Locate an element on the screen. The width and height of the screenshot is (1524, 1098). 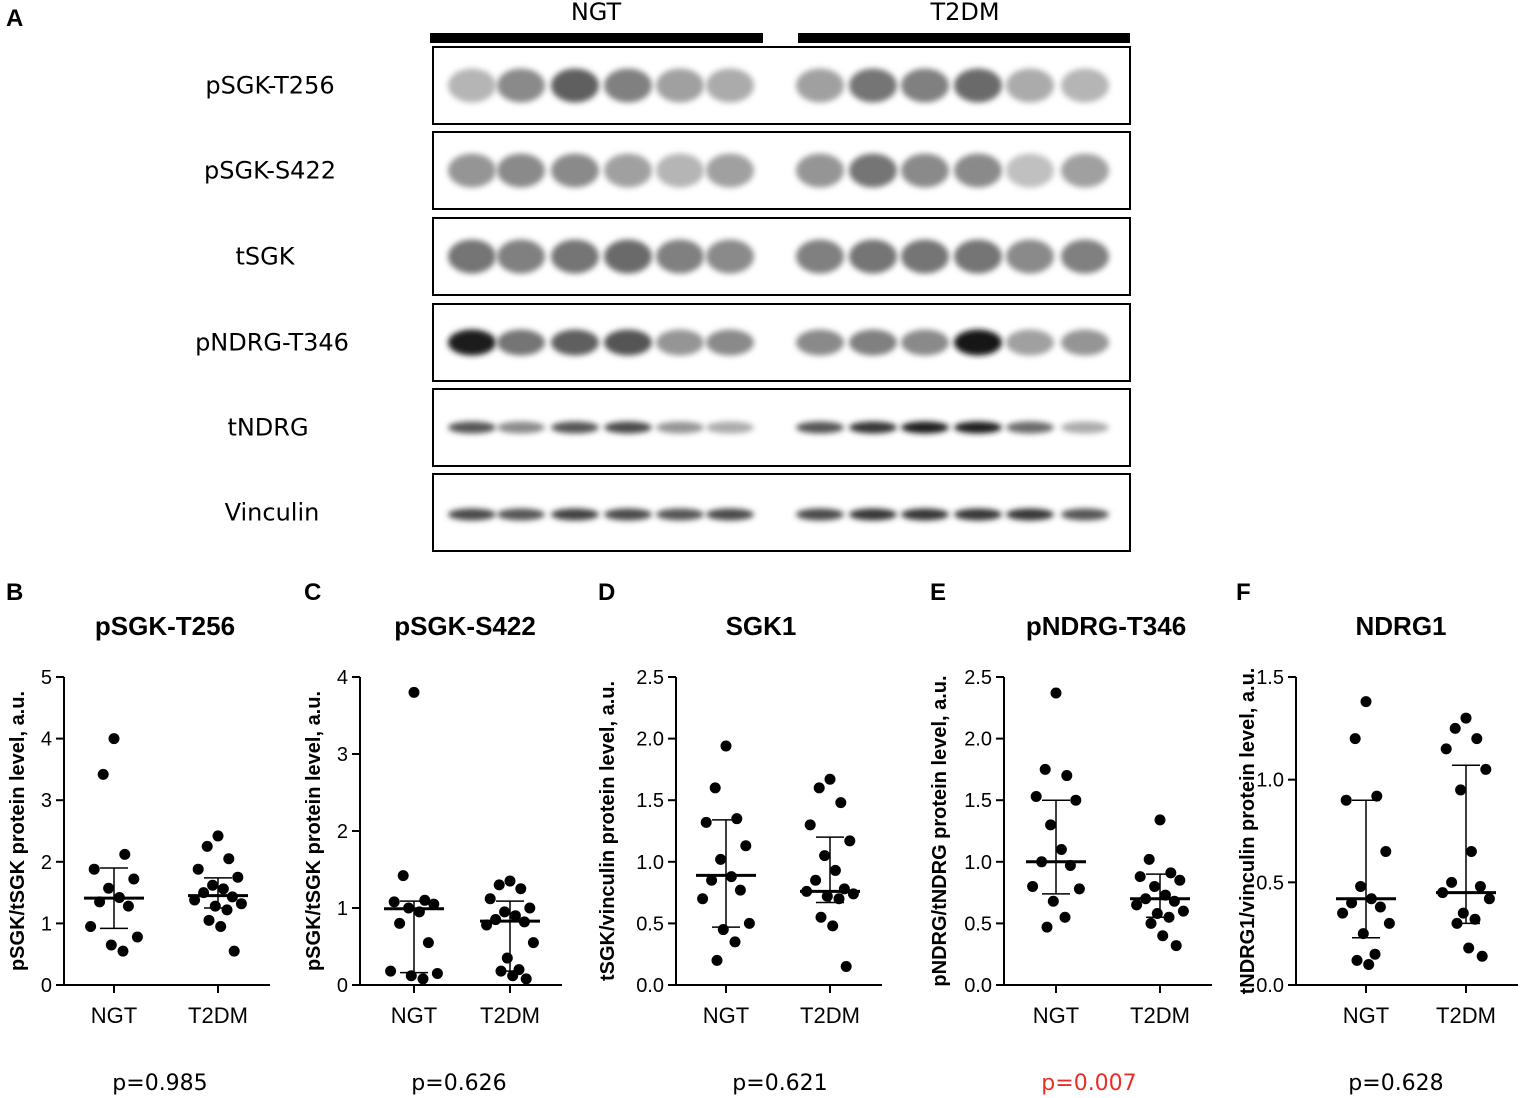
blot-row: pSGK-S422 is located at coordinates (667, 170).